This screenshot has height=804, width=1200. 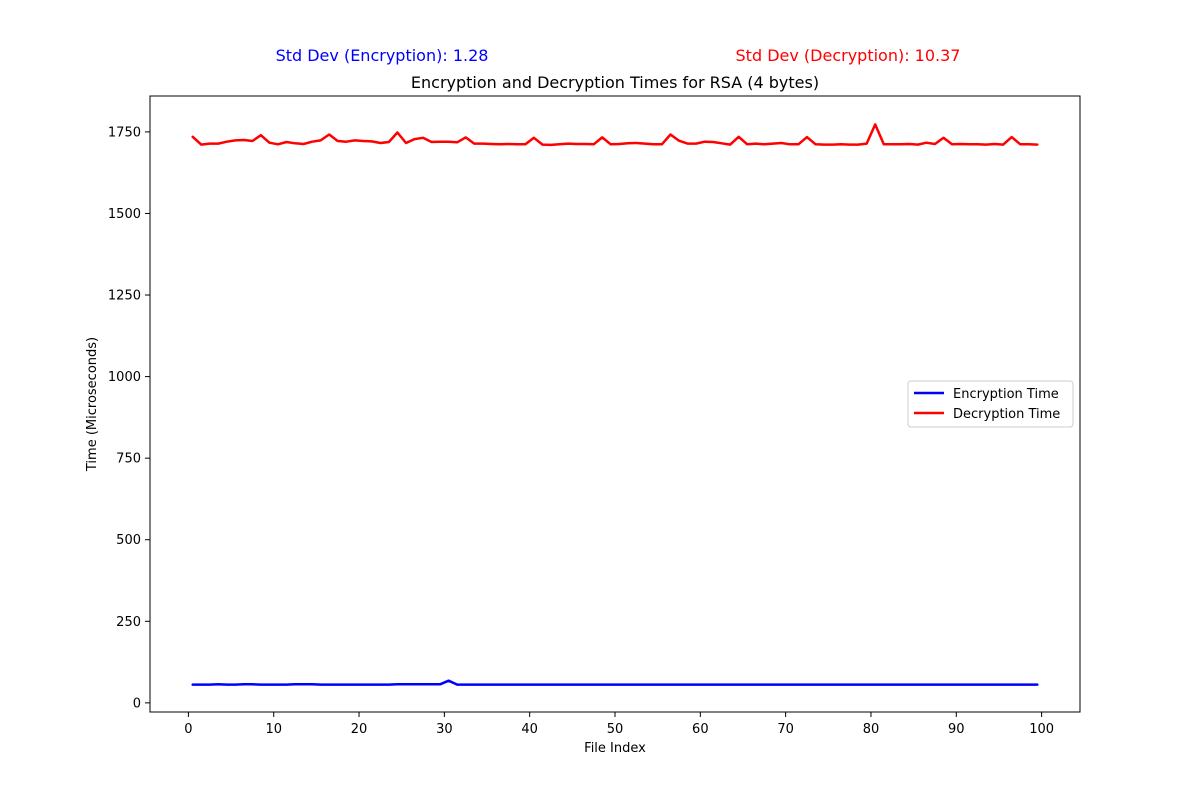 I want to click on y-tick-label: 1250, so click(x=124, y=296).